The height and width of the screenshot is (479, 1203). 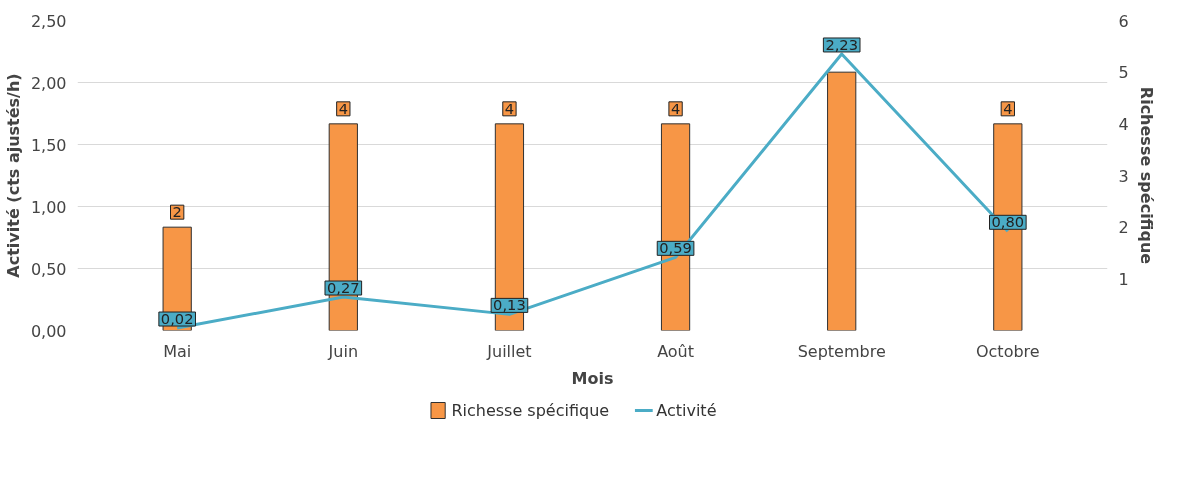 What do you see at coordinates (343, 351) in the screenshot?
I see `x-tick-label: Juin` at bounding box center [343, 351].